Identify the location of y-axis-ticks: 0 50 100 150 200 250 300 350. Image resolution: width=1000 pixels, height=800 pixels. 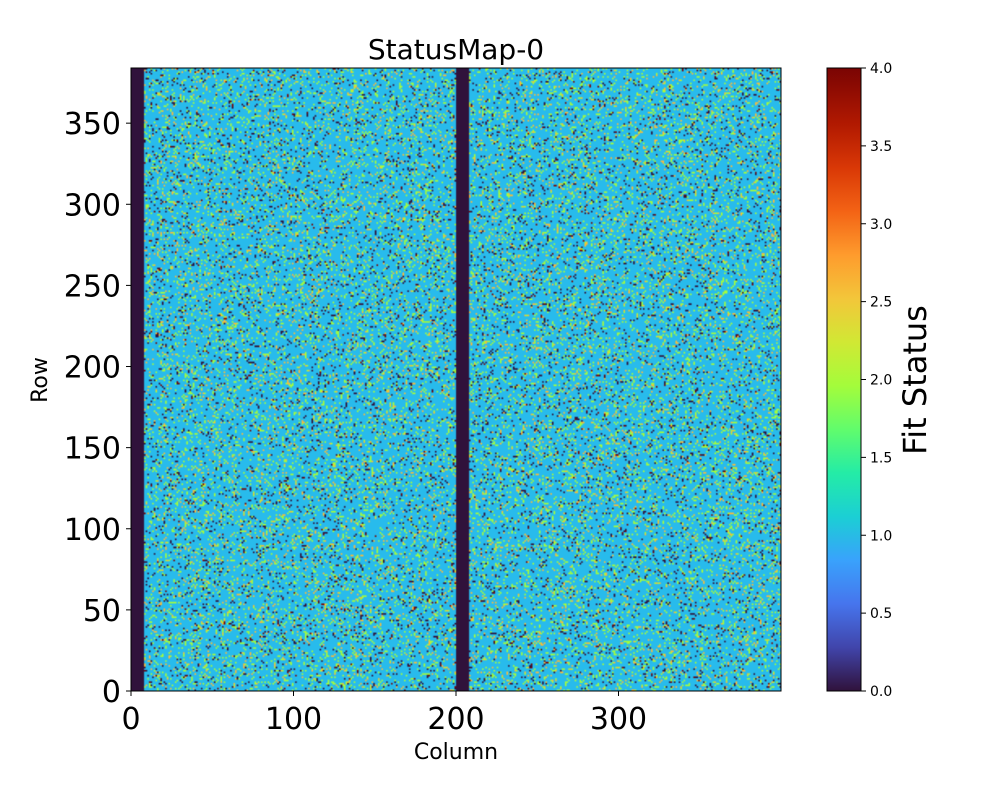
(97, 408).